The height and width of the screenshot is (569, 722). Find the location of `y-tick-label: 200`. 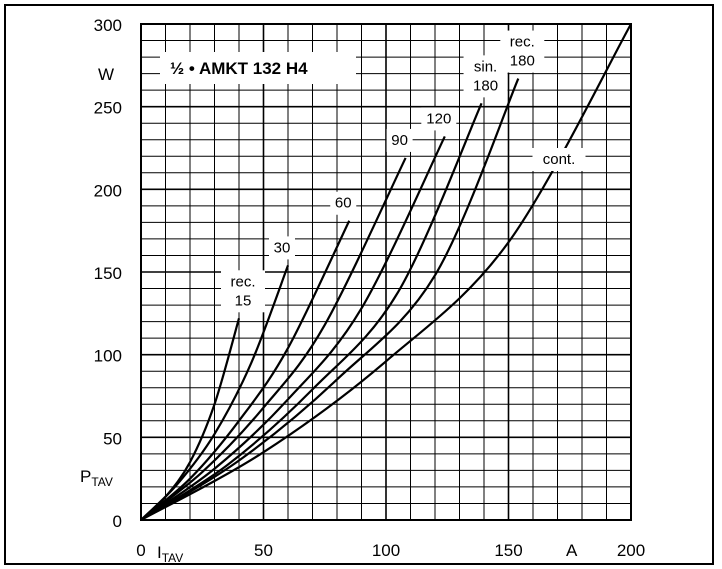

y-tick-label: 200 is located at coordinates (108, 190).